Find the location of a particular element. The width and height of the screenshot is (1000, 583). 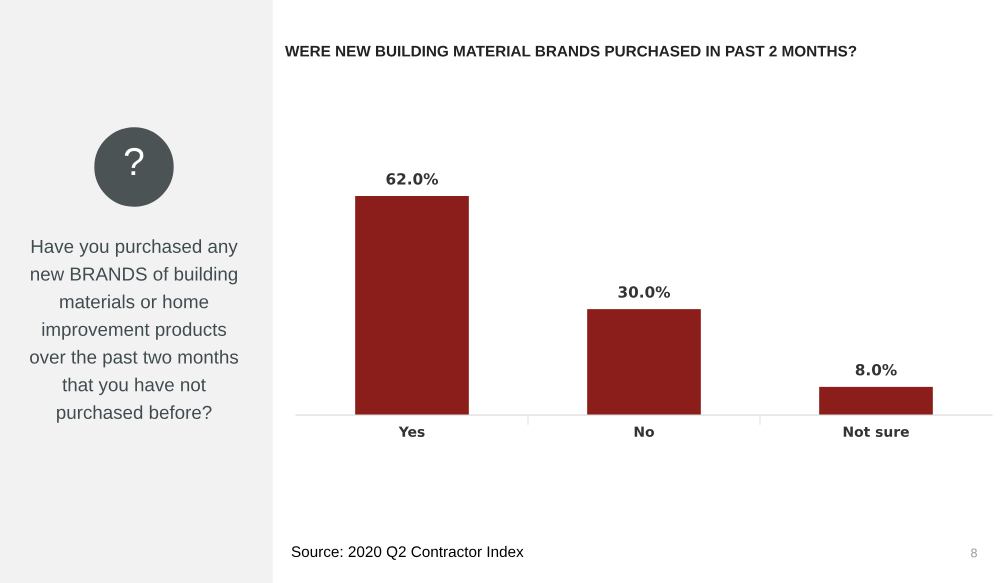

data-label: 8.0% is located at coordinates (876, 370).